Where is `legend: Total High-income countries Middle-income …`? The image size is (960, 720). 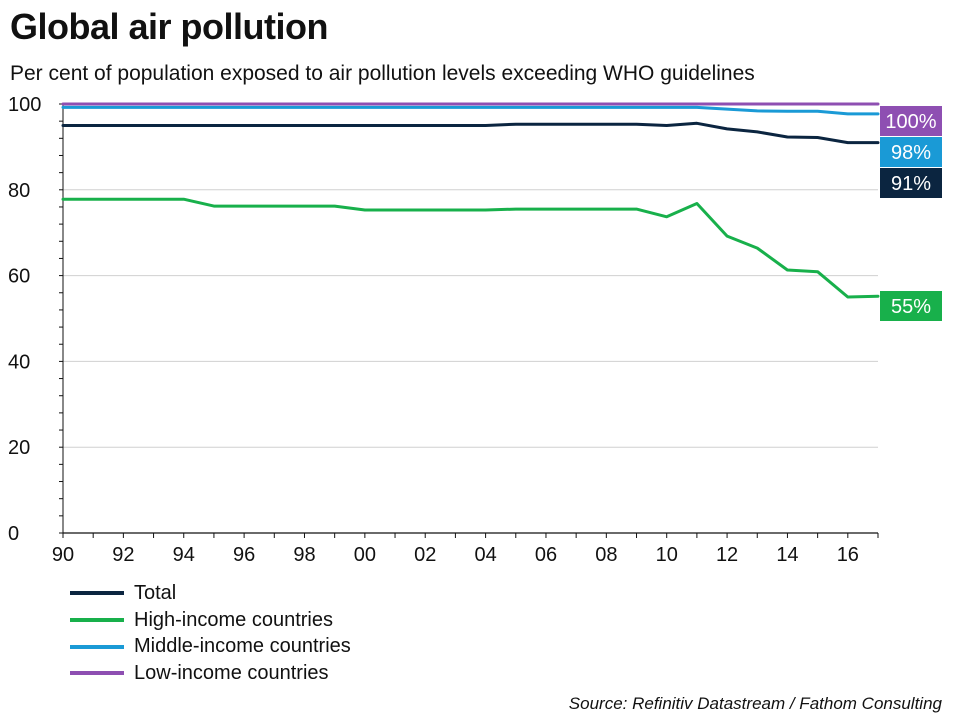 legend: Total High-income countries Middle-income … is located at coordinates (210, 633).